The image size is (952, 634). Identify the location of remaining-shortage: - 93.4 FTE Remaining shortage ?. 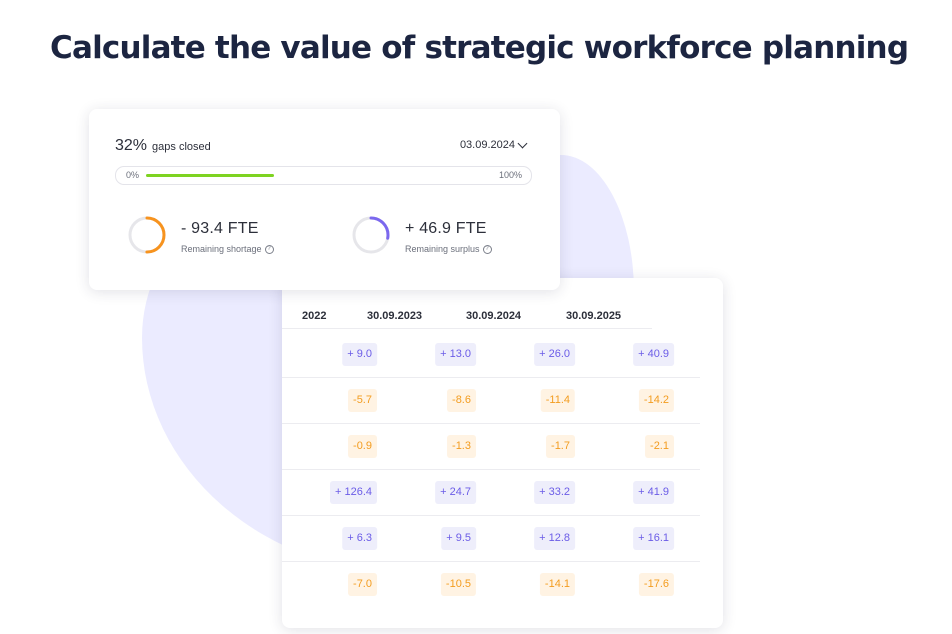
(200, 235).